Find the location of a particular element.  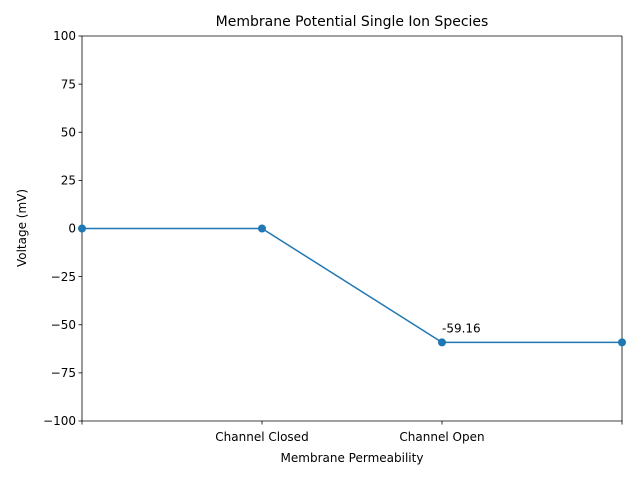

y-tick-label: −25 is located at coordinates (63, 277).